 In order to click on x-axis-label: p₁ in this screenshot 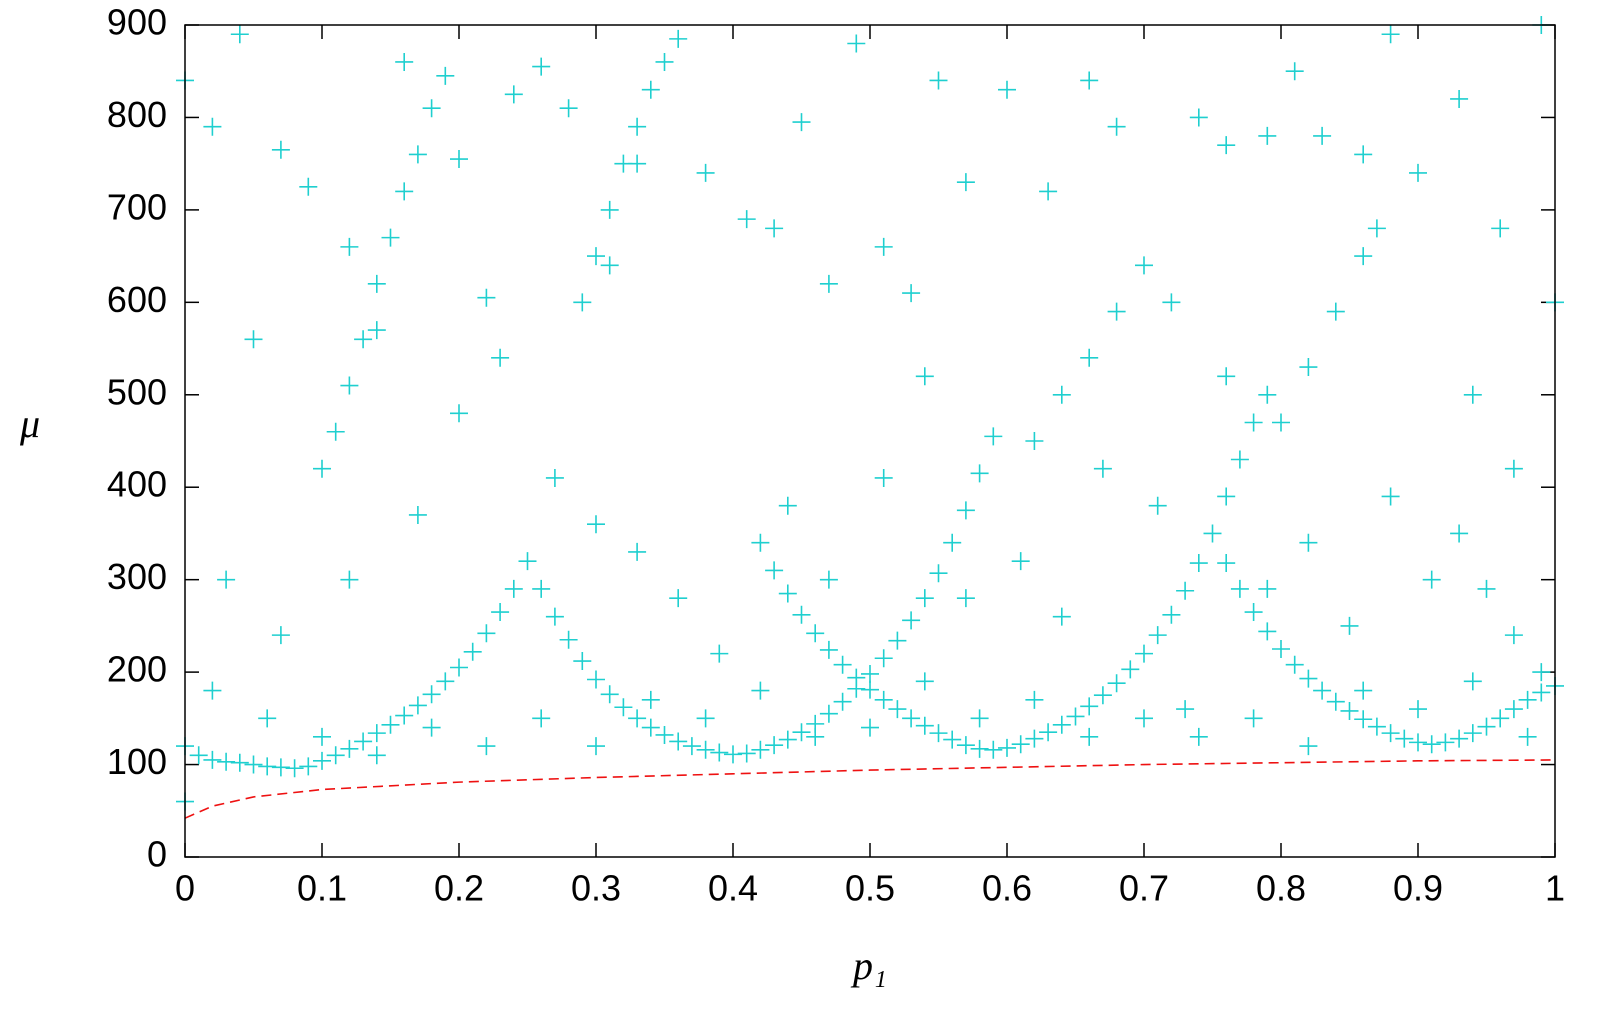, I will do `click(868, 965)`.